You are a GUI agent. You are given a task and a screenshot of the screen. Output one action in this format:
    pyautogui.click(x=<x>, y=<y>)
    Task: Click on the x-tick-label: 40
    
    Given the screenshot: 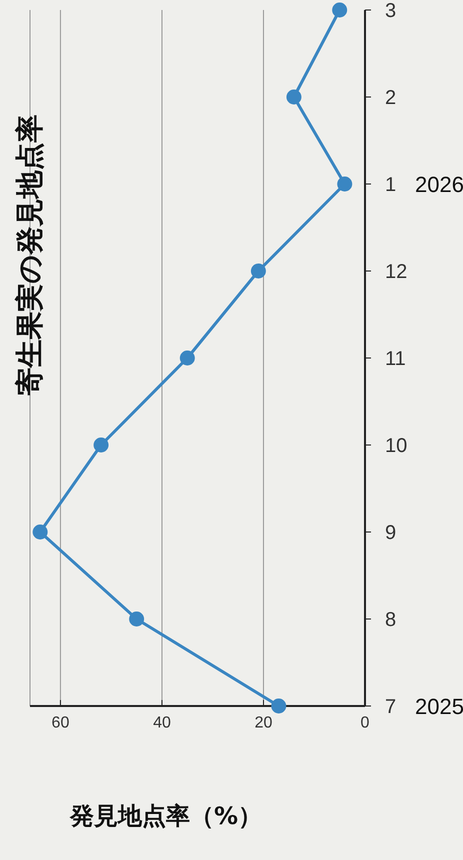 What is the action you would take?
    pyautogui.click(x=162, y=723)
    